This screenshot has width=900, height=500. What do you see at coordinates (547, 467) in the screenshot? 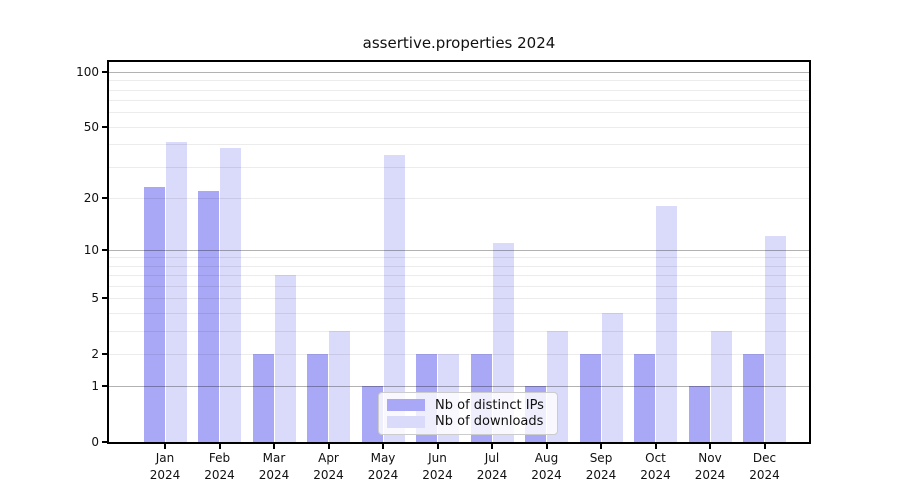
I see `x-tick-label: Aug 2024` at bounding box center [547, 467].